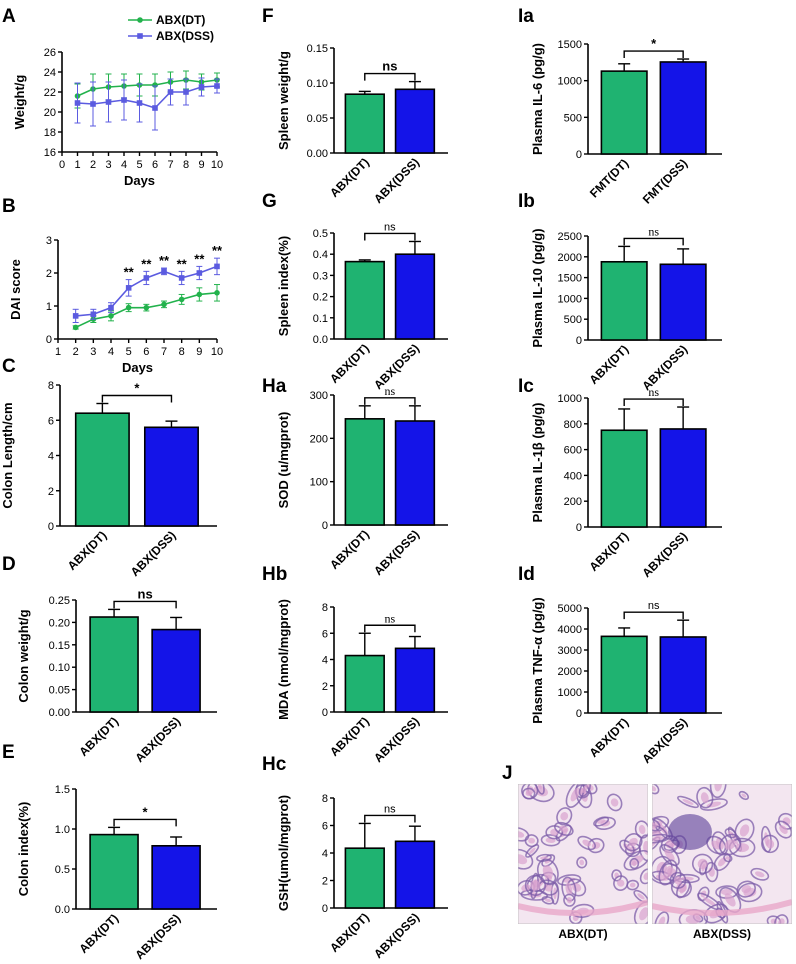 The width and height of the screenshot is (796, 964). I want to click on y-tick-label: 1500, so click(570, 279).